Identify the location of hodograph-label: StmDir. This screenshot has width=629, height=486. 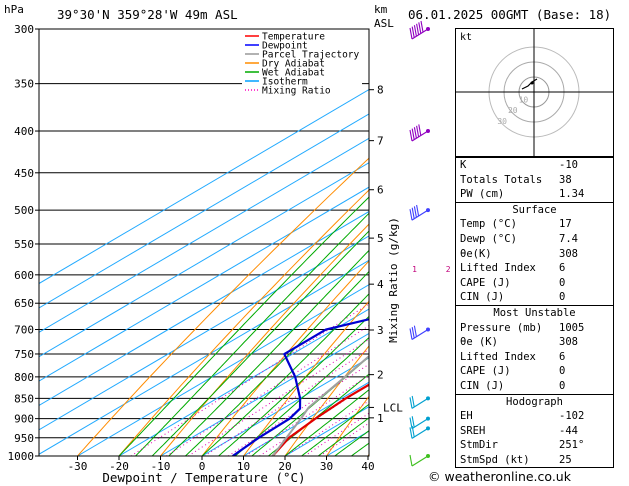
(479, 445).